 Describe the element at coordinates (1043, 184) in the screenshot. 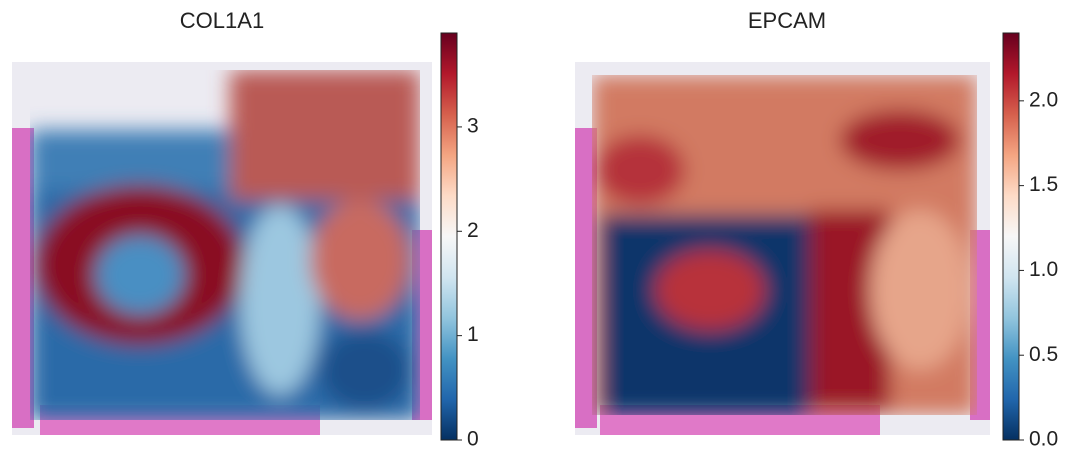

I see `tick-label: 1.5` at that location.